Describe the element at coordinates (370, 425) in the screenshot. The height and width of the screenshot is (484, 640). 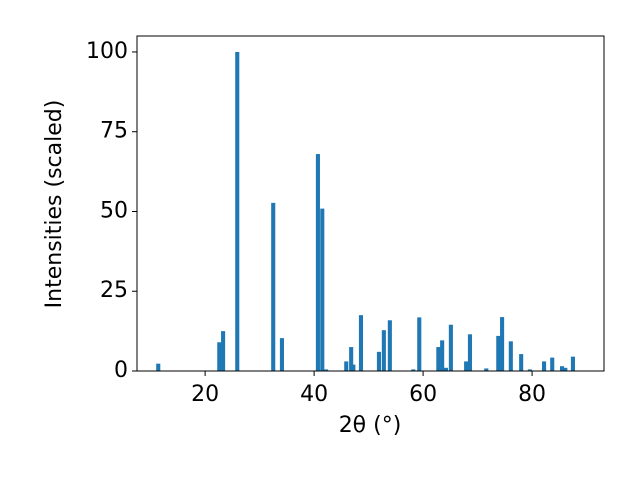
I see `x-axis-label: 2θ (°)` at that location.